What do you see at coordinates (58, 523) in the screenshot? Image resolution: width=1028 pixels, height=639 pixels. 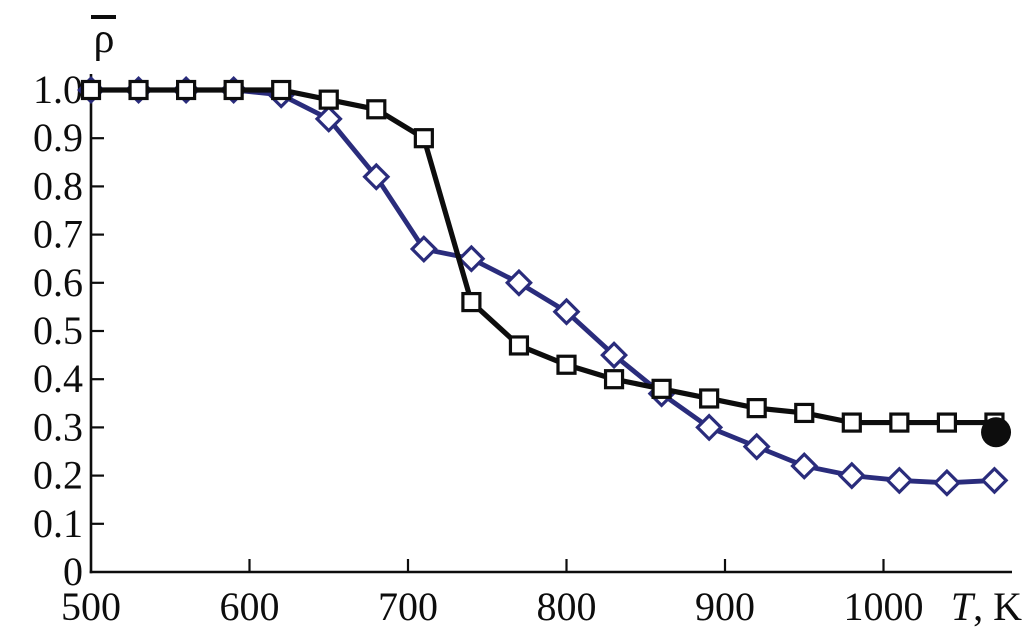 I see `y-tick-label: 0.1` at bounding box center [58, 523].